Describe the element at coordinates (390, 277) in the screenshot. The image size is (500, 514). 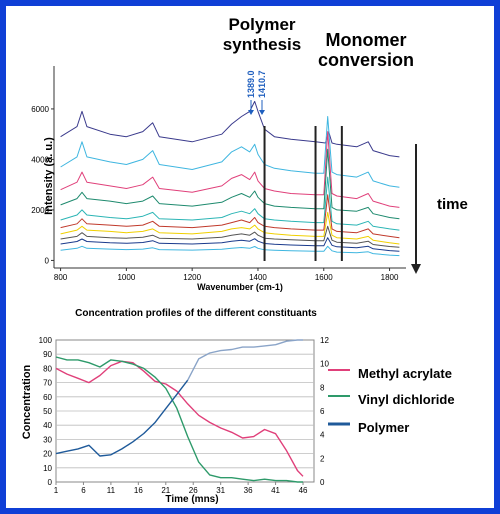
I see `spectra-x-tick-label: 1800` at that location.